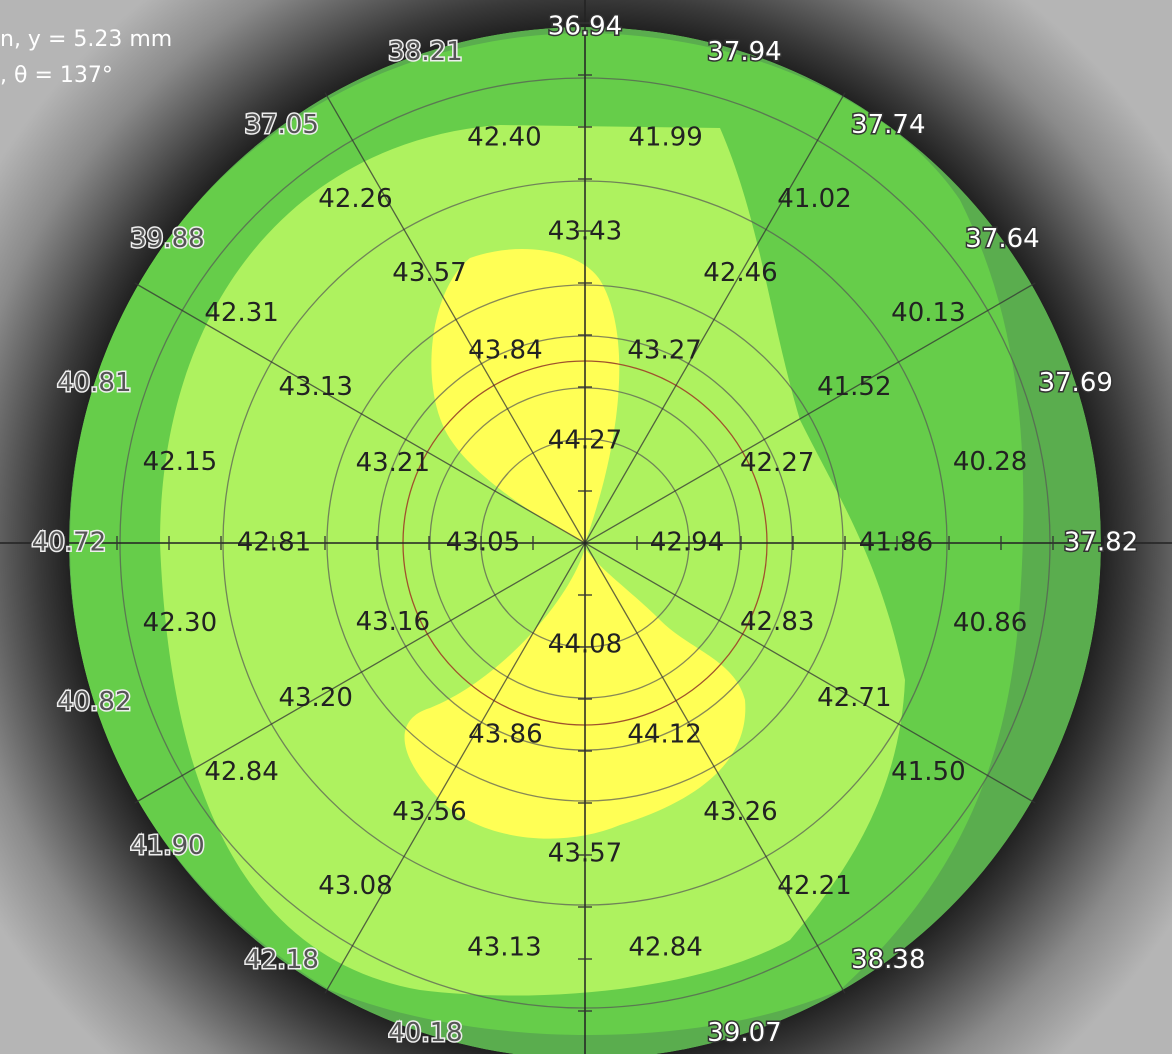 This screenshot has width=1172, height=1054. I want to click on power-value: 40.18, so click(425, 1033).